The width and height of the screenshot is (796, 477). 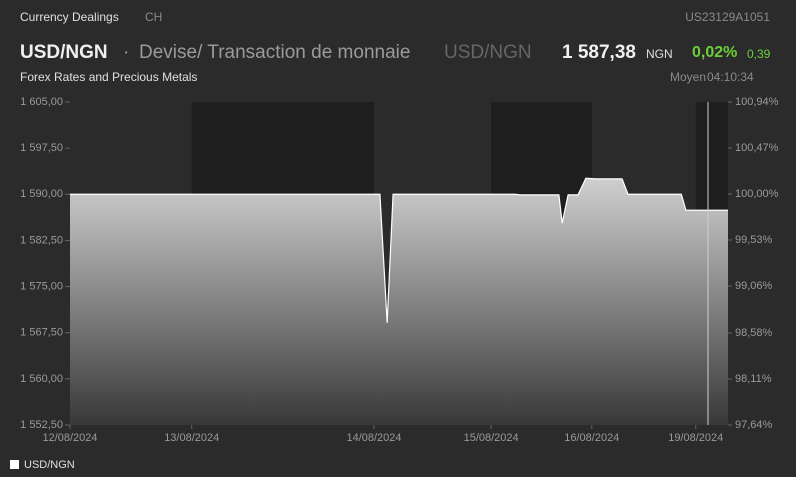 I want to click on y-tick-label: 1 560,00, so click(x=41, y=379).